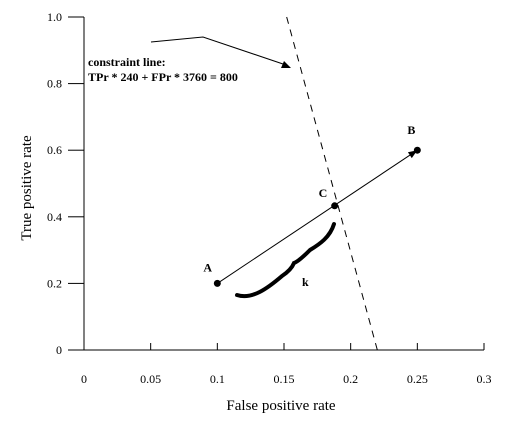  What do you see at coordinates (163, 77) in the screenshot?
I see `constraint-equation: TPr * 240 + FPr * 3760 = 800` at bounding box center [163, 77].